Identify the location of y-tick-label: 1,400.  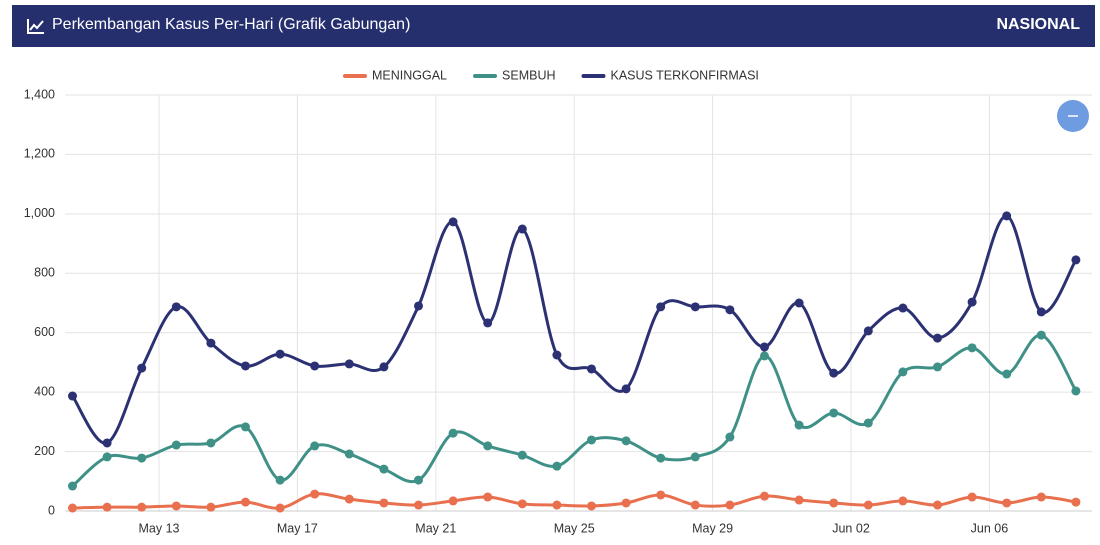
(39, 94).